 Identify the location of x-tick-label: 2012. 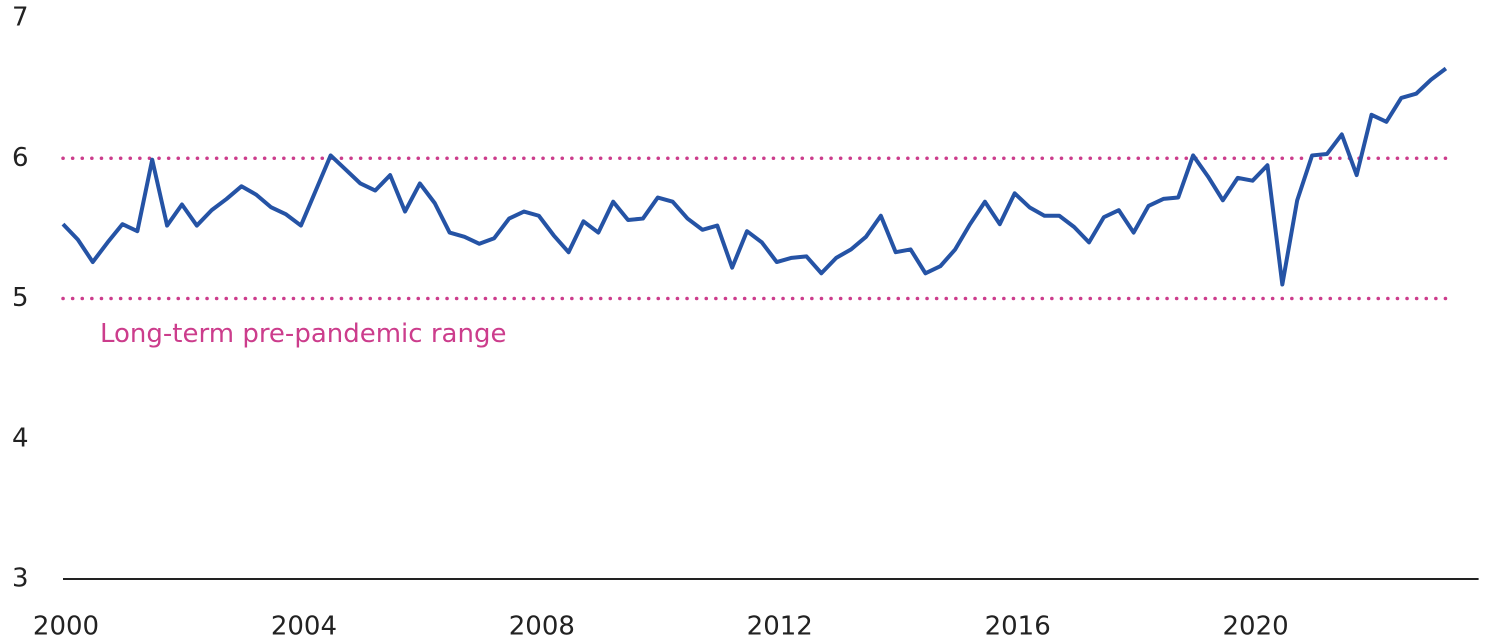
(780, 627).